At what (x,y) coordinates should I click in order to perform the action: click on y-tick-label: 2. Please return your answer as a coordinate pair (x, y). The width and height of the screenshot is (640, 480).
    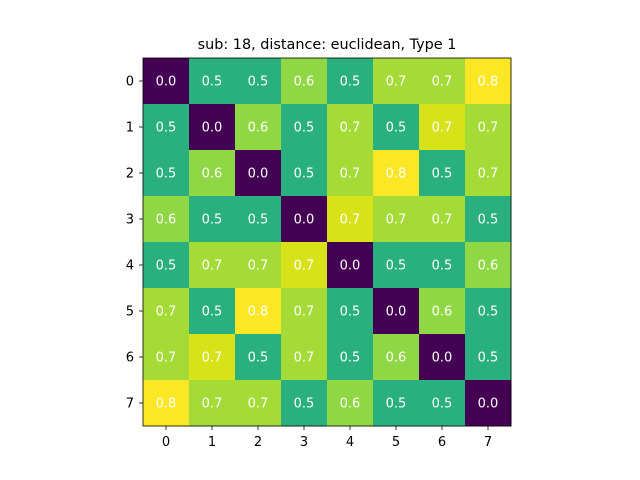
    Looking at the image, I should click on (130, 174).